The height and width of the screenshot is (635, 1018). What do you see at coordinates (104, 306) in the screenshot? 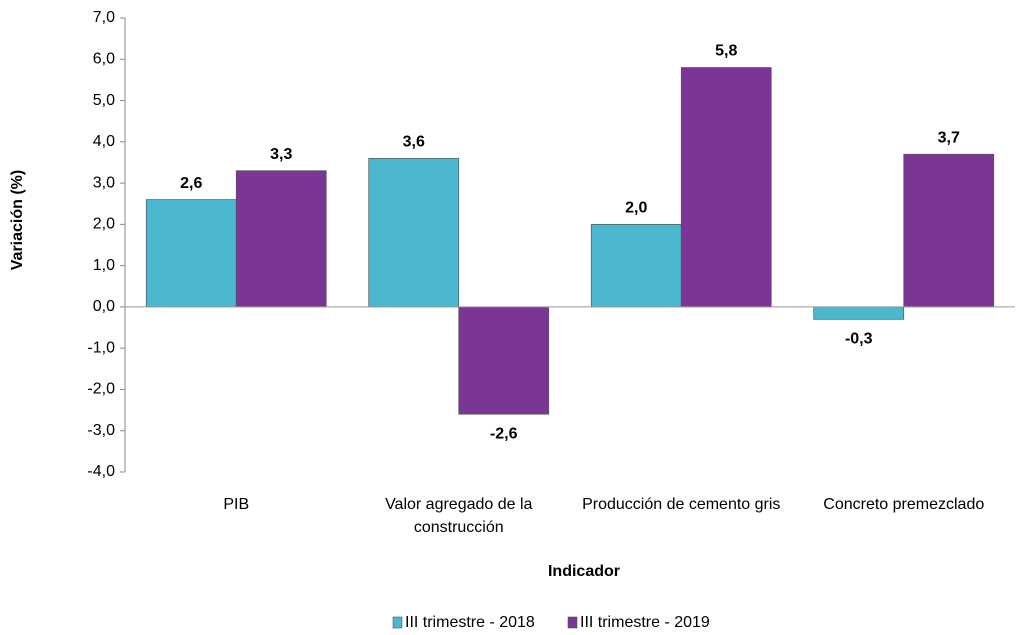
I see `y-tick-label: 0,0` at bounding box center [104, 306].